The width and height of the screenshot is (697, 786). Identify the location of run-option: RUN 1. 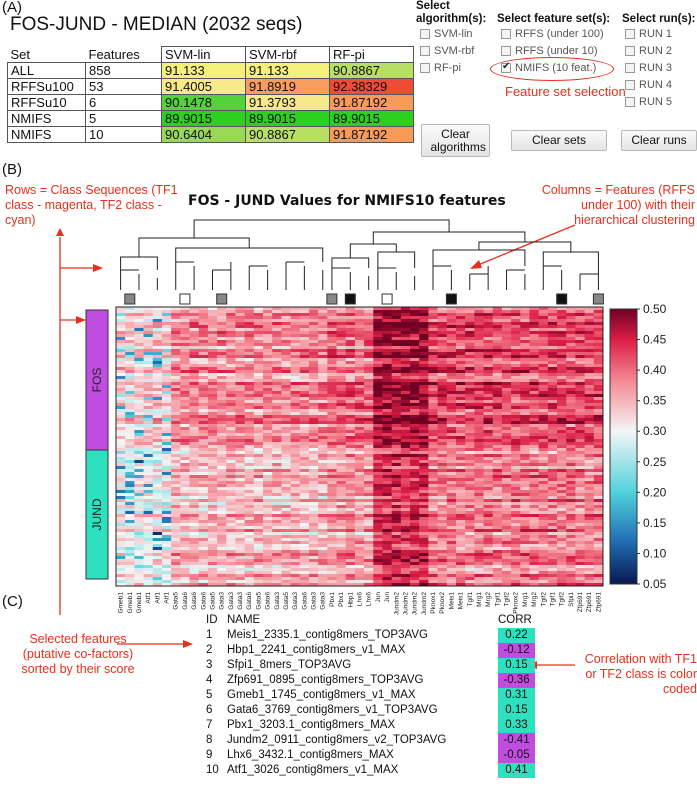
(648, 33).